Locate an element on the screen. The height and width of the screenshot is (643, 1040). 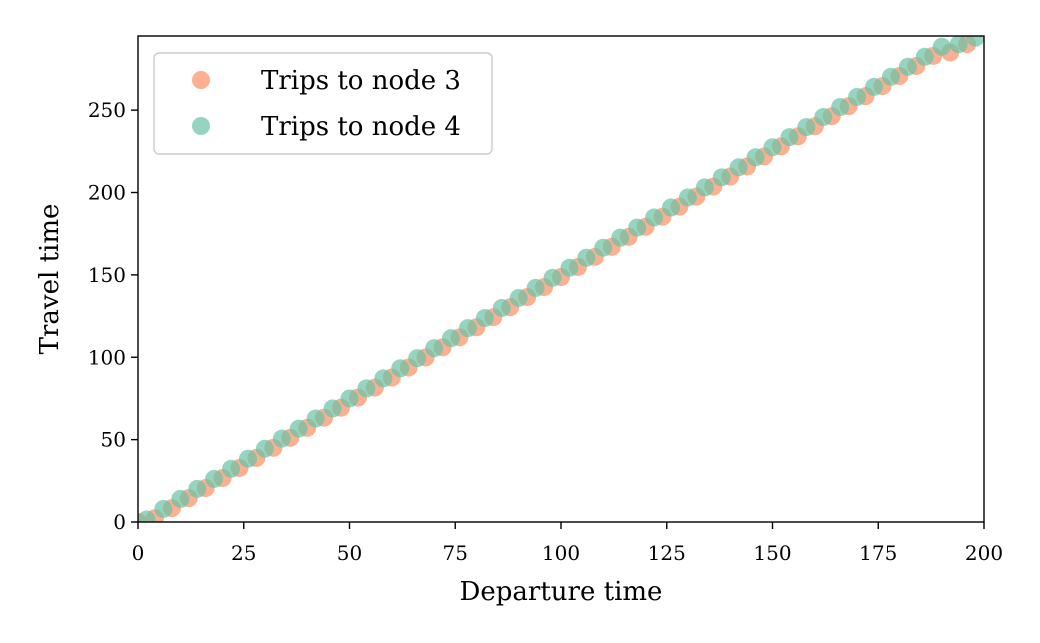
x-tick-label: 0 is located at coordinates (138, 553).